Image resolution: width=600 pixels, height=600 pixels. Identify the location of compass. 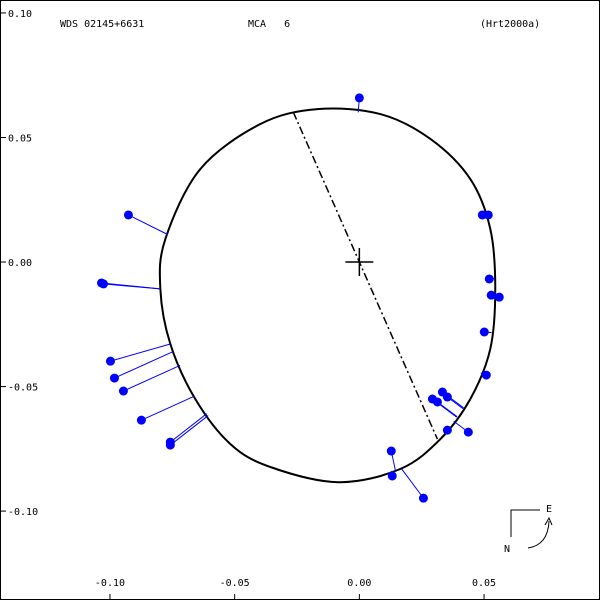
(531, 529).